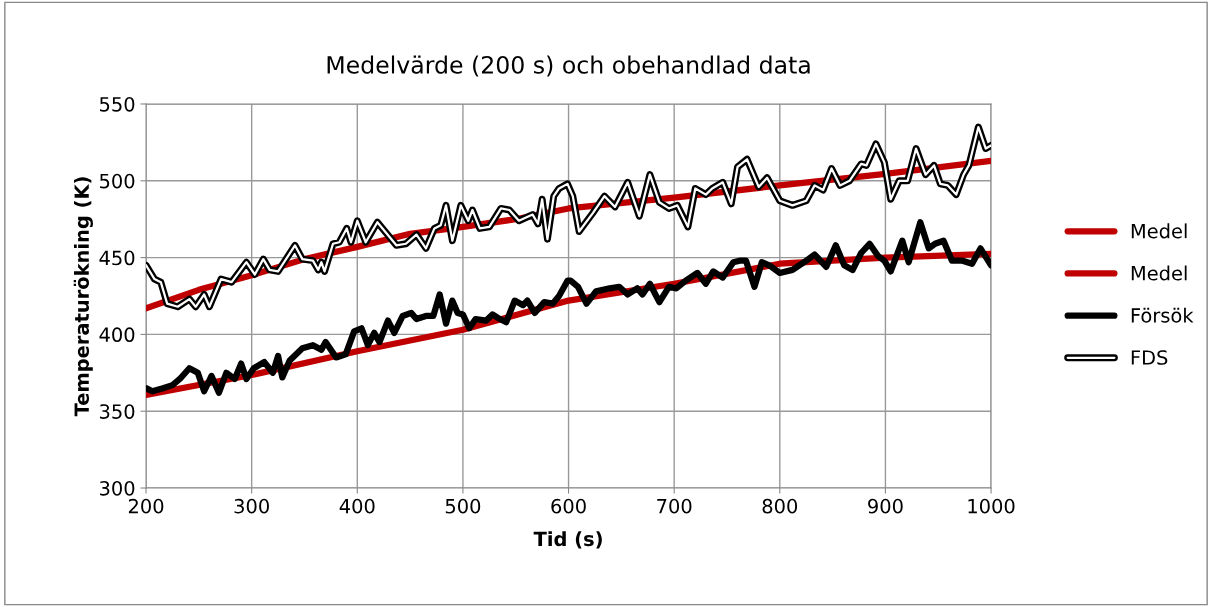  I want to click on legend-label: Försök, so click(1162, 315).